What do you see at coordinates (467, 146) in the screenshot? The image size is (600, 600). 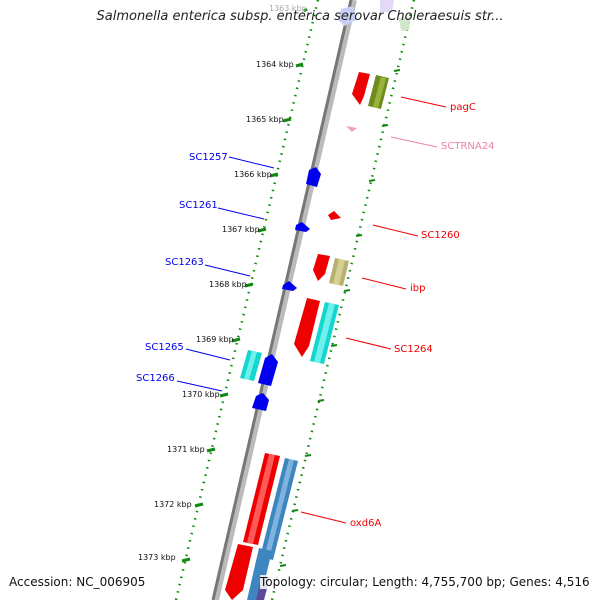 I see `gene-label-sctrna24: SCTRNA24` at bounding box center [467, 146].